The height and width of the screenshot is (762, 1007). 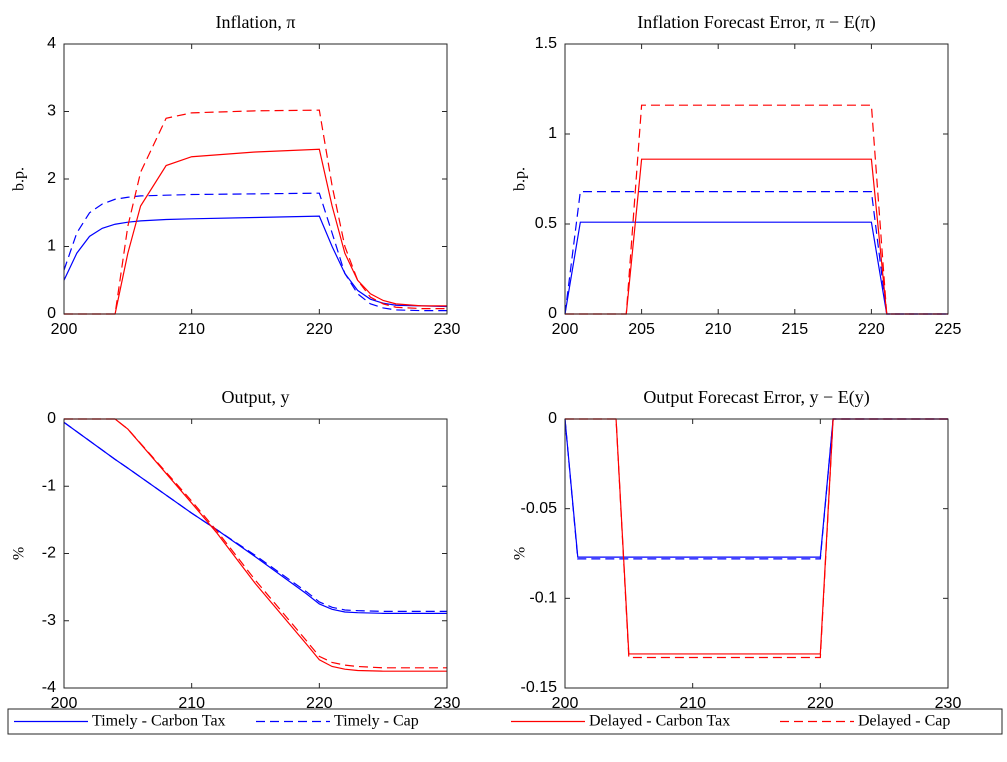 What do you see at coordinates (543, 598) in the screenshot?
I see `y-tick-label: -0.1` at bounding box center [543, 598].